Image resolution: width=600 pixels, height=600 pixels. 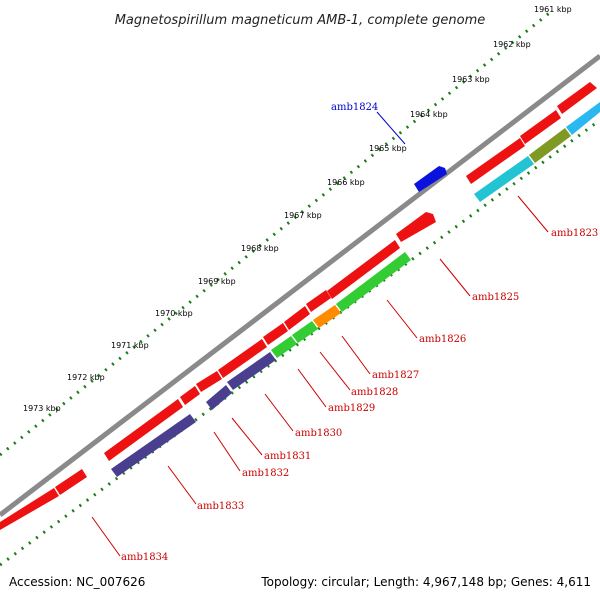 I want to click on tick-label: 1967 kbp, so click(x=303, y=215).